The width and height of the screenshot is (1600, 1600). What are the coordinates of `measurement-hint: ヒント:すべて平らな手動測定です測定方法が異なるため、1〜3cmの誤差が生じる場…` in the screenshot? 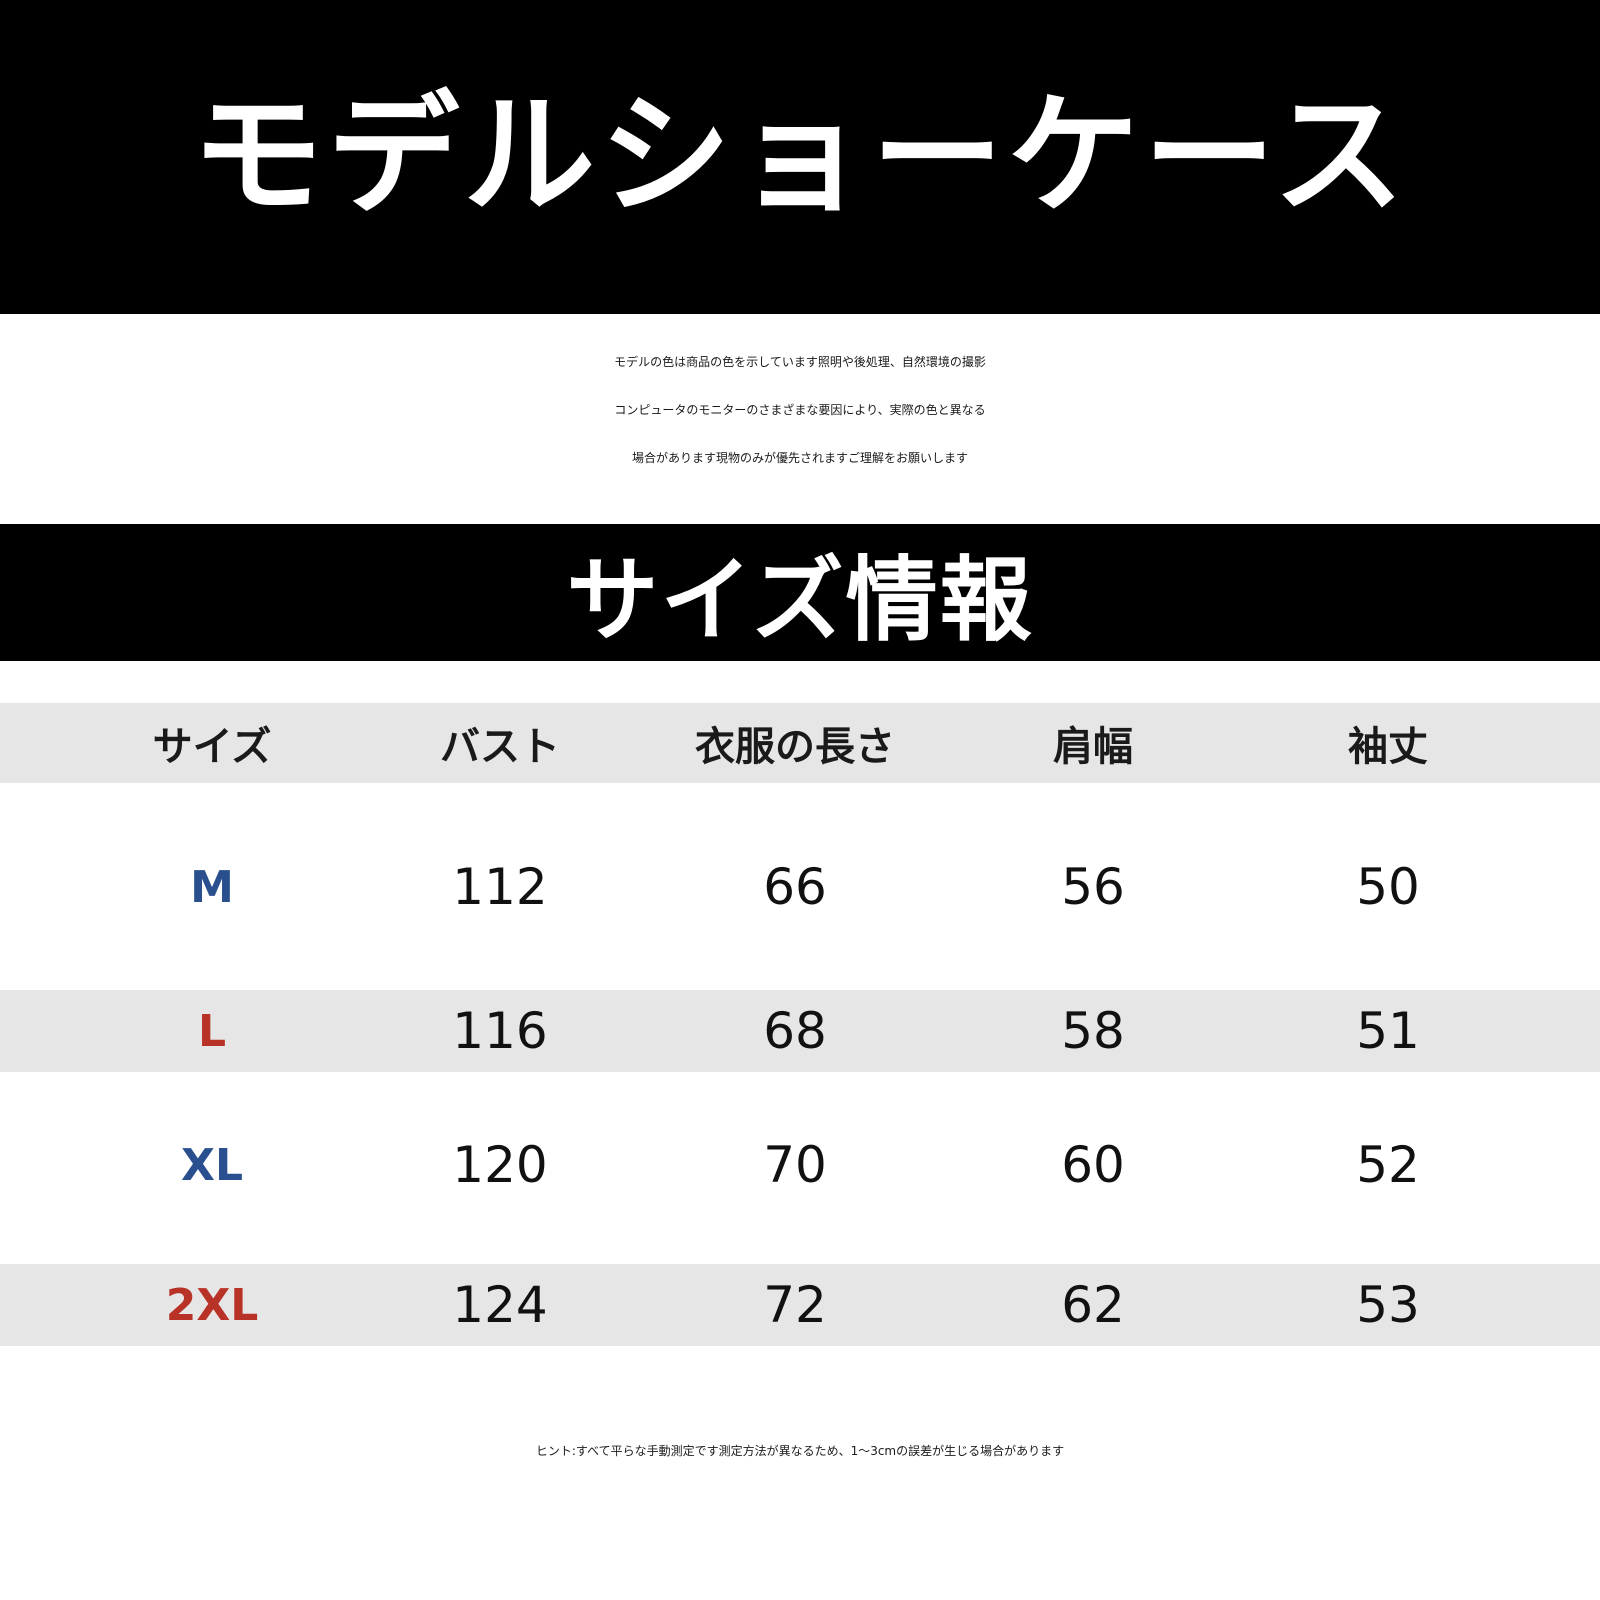 It's located at (800, 1451).